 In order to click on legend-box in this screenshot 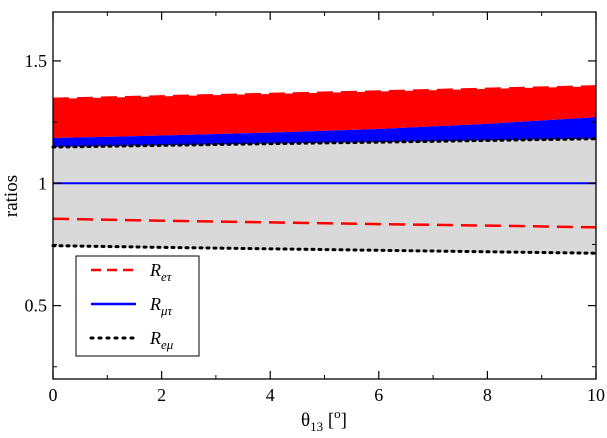, I will do `click(137, 306)`.